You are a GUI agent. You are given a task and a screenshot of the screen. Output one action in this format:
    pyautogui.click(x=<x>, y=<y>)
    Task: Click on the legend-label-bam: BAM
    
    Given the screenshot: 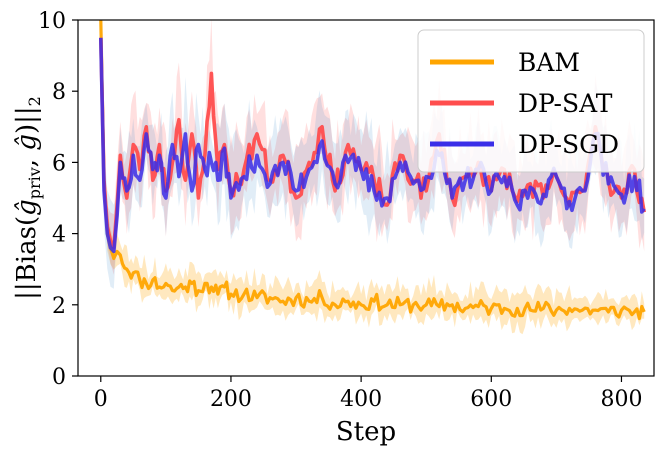 What is the action you would take?
    pyautogui.click(x=549, y=62)
    